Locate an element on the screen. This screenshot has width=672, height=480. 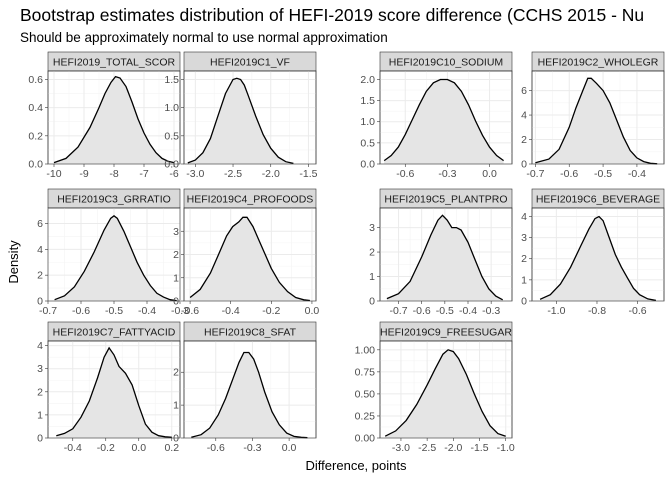
facet-label: HEFI2019C4_PROFOODS is located at coordinates (250, 200).